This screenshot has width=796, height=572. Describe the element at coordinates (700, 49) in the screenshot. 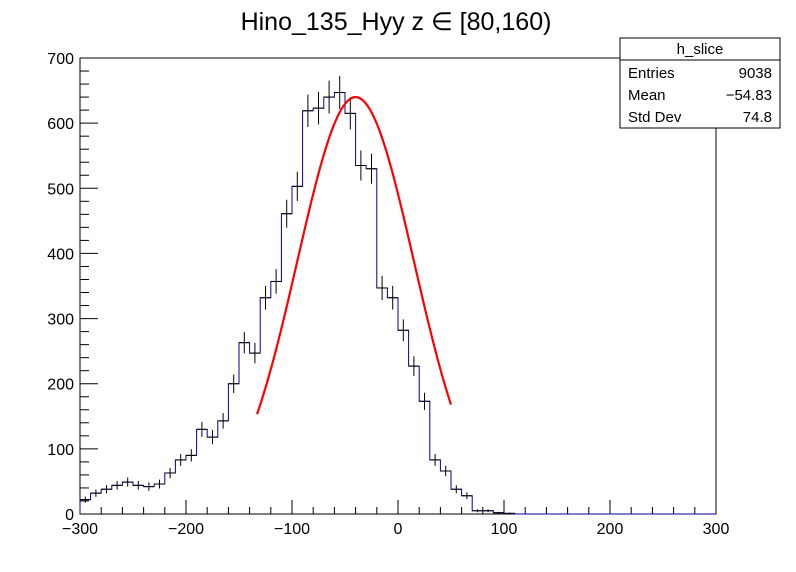

I see `stats-box-title: h_slice` at that location.